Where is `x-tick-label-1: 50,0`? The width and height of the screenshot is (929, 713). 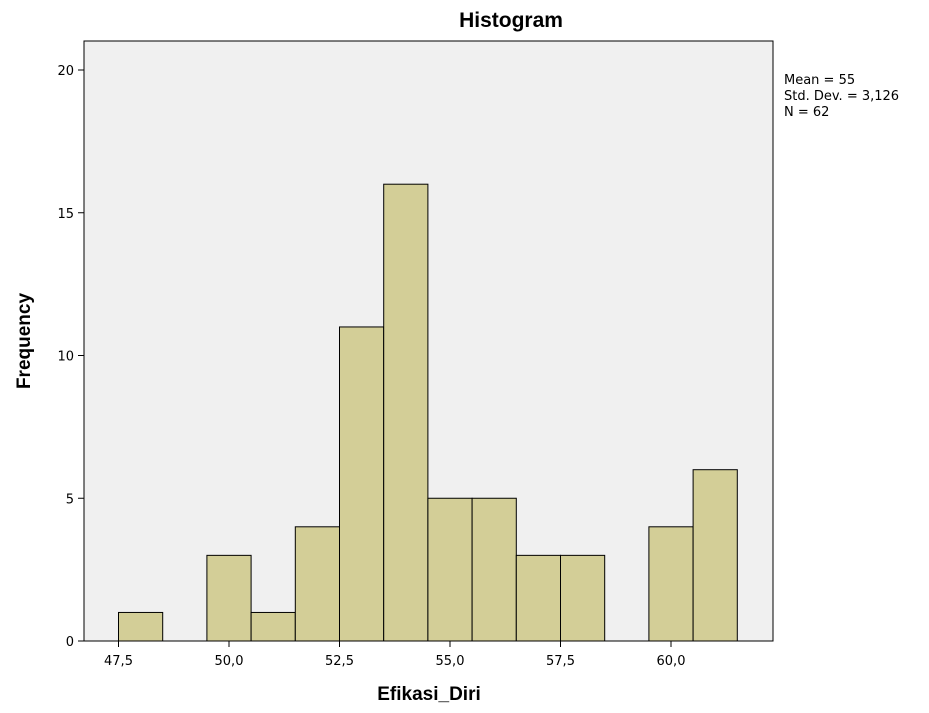 x-tick-label-1: 50,0 is located at coordinates (229, 661).